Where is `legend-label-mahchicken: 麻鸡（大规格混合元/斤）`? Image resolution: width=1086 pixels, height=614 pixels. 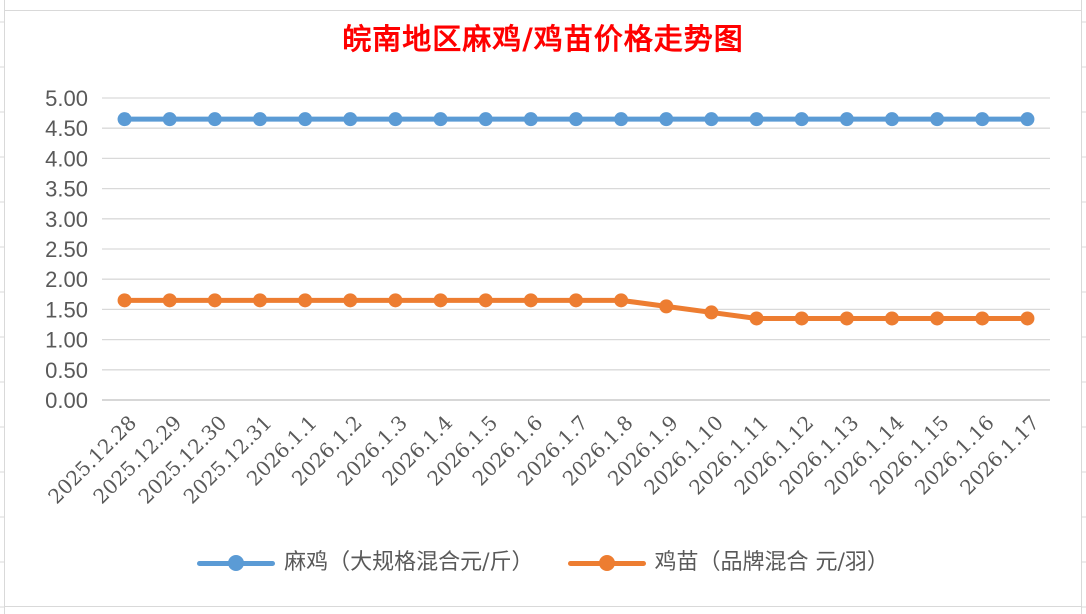 legend-label-mahchicken: 麻鸡（大规格混合元/斤） is located at coordinates (409, 562).